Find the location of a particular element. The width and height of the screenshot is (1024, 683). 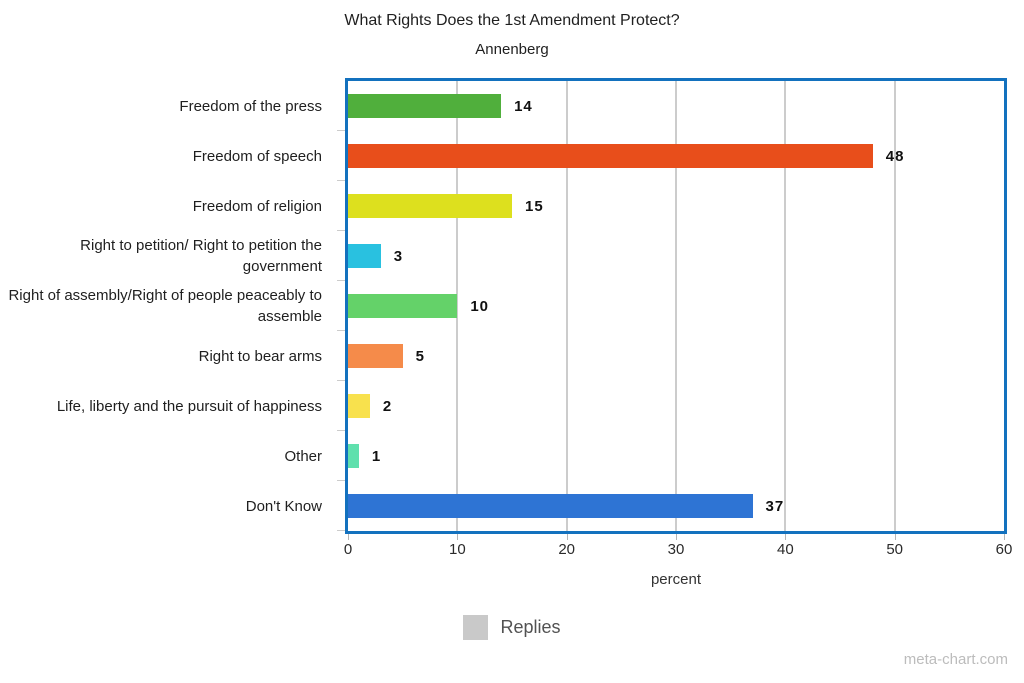

legend-label: Replies is located at coordinates (530, 627).